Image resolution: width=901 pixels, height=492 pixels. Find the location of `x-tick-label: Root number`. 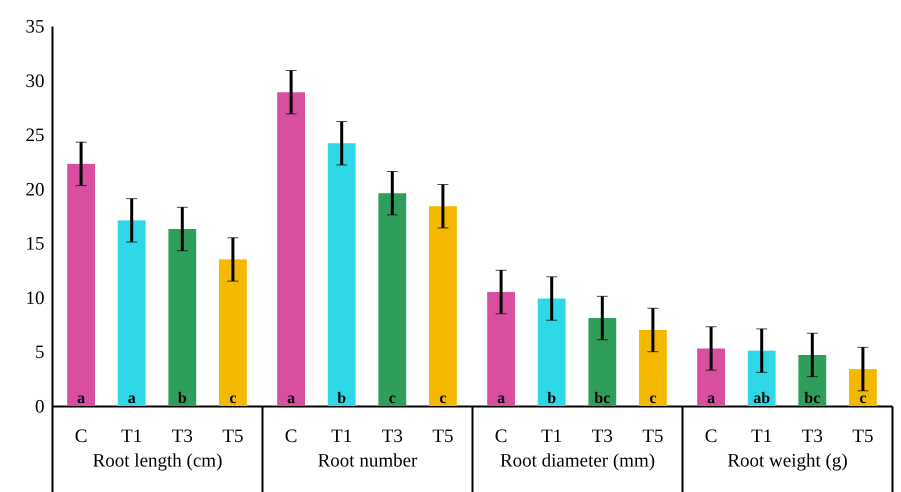

x-tick-label: Root number is located at coordinates (368, 461).